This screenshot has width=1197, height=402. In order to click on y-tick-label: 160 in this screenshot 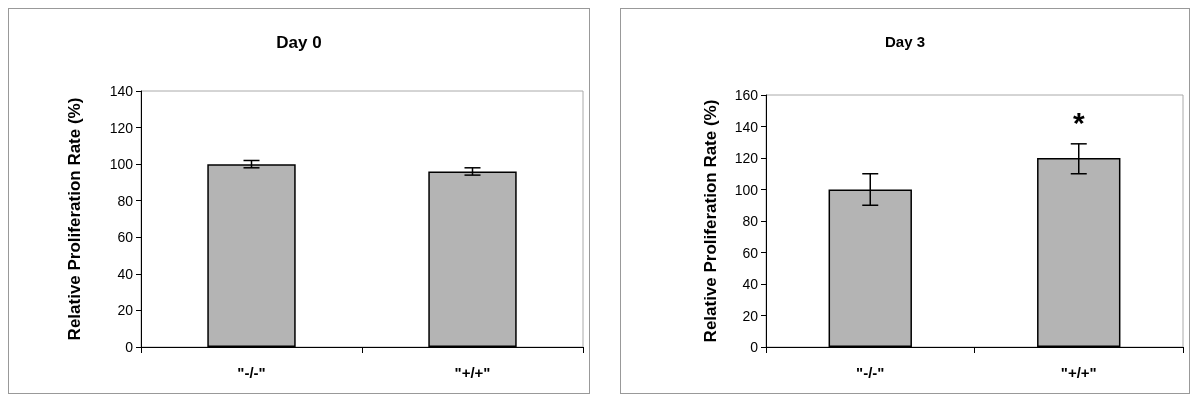, I will do `click(746, 95)`.